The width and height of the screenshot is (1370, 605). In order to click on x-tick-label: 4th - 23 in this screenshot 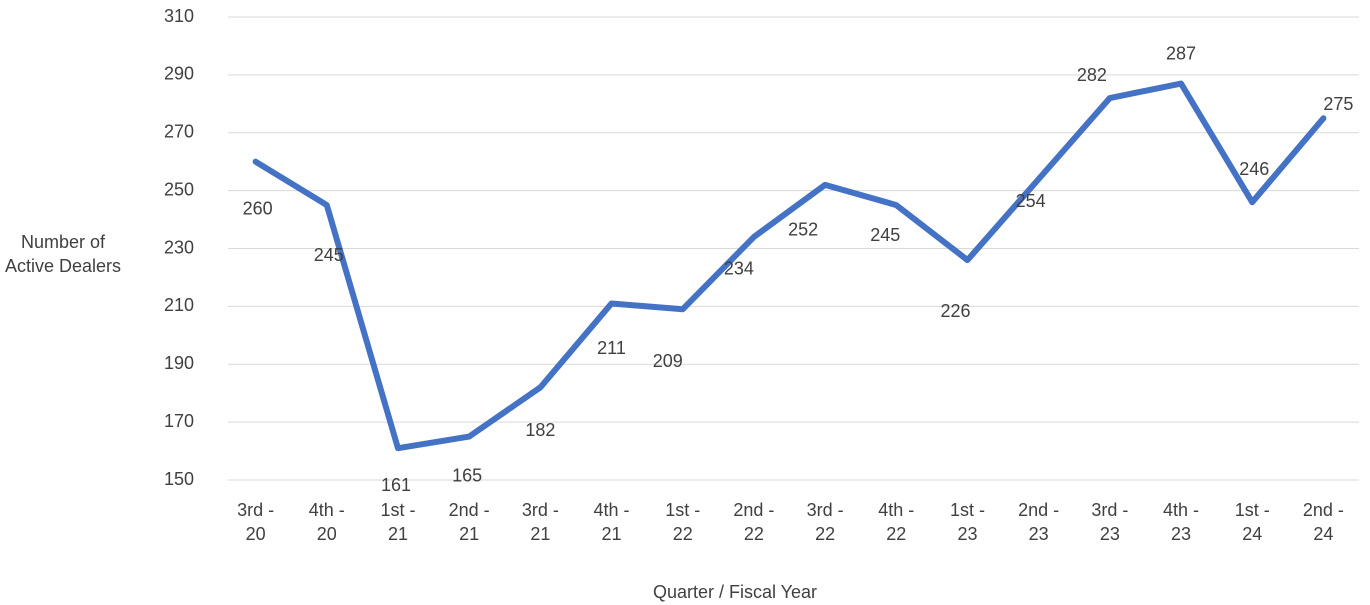, I will do `click(1181, 522)`.